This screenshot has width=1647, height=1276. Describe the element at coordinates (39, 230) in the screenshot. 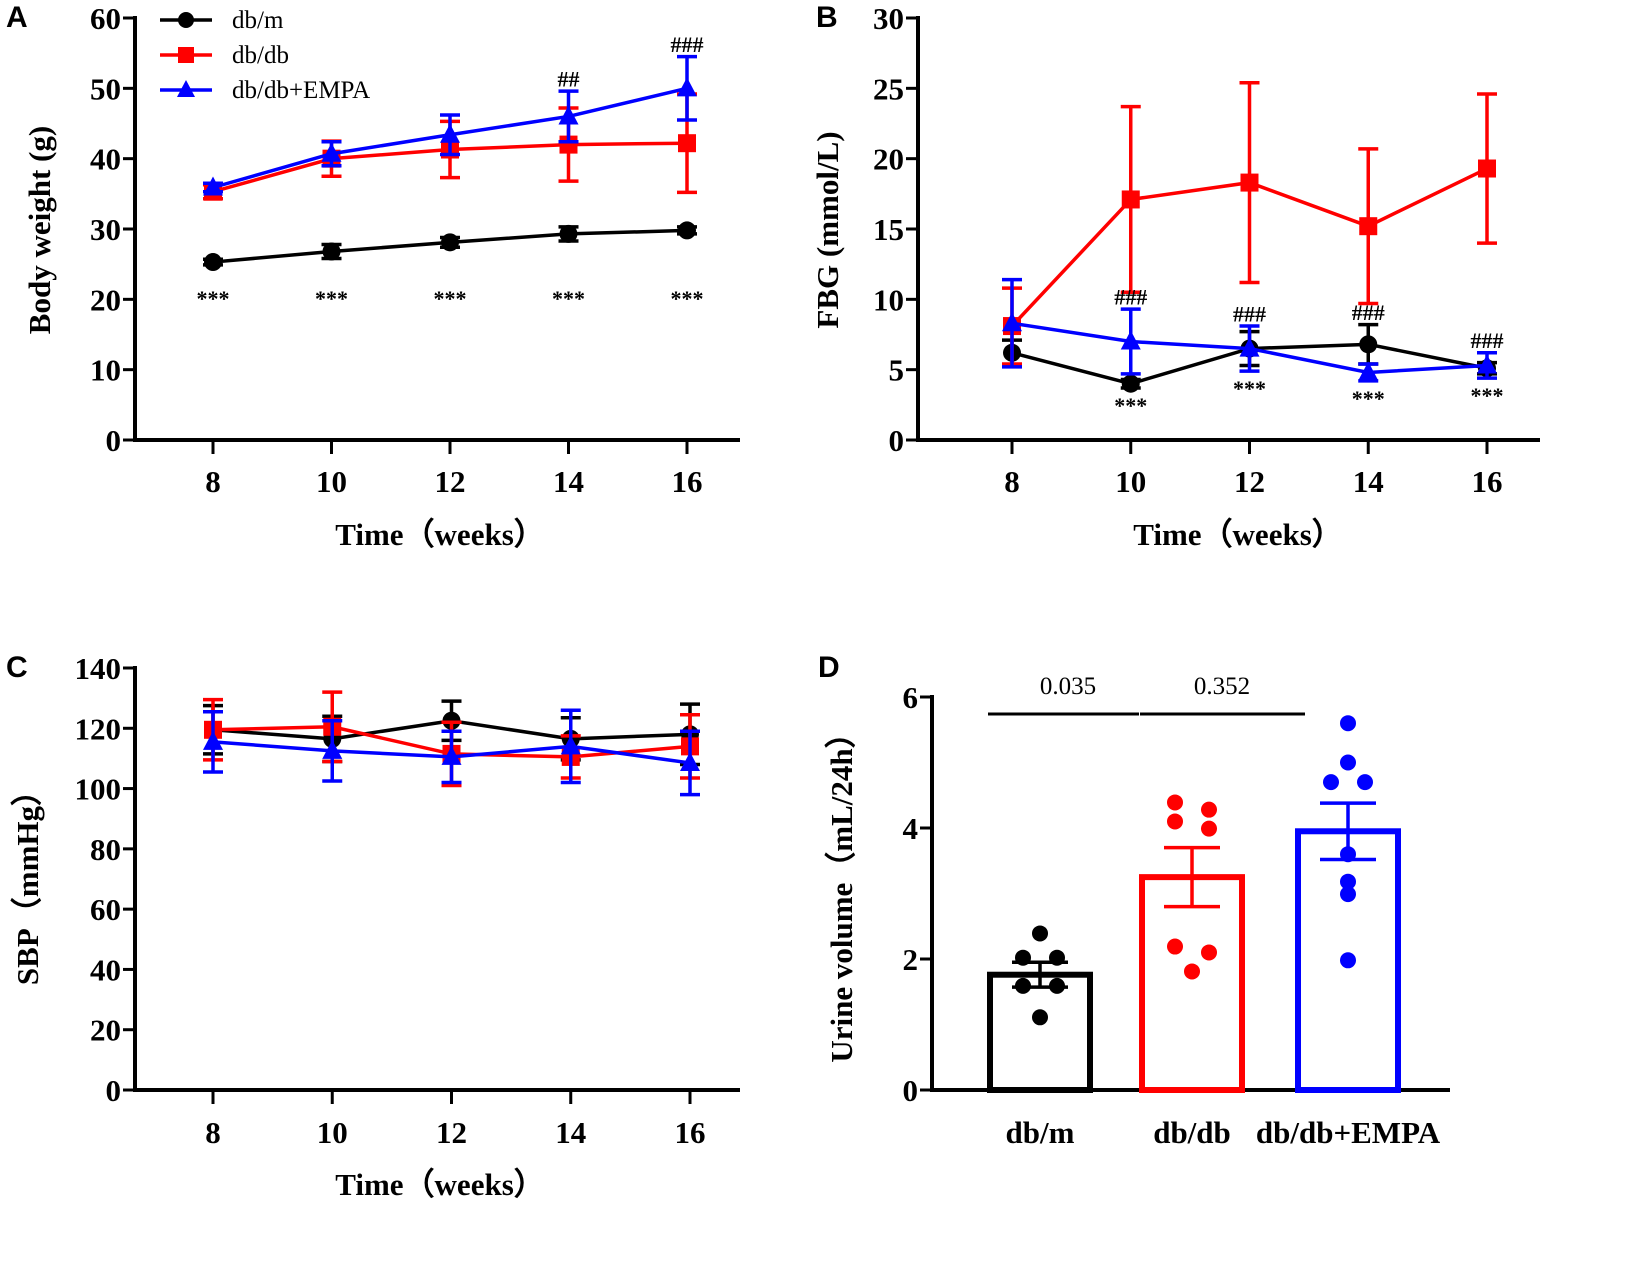

I see `y-axis-title: Body weight (g)` at that location.